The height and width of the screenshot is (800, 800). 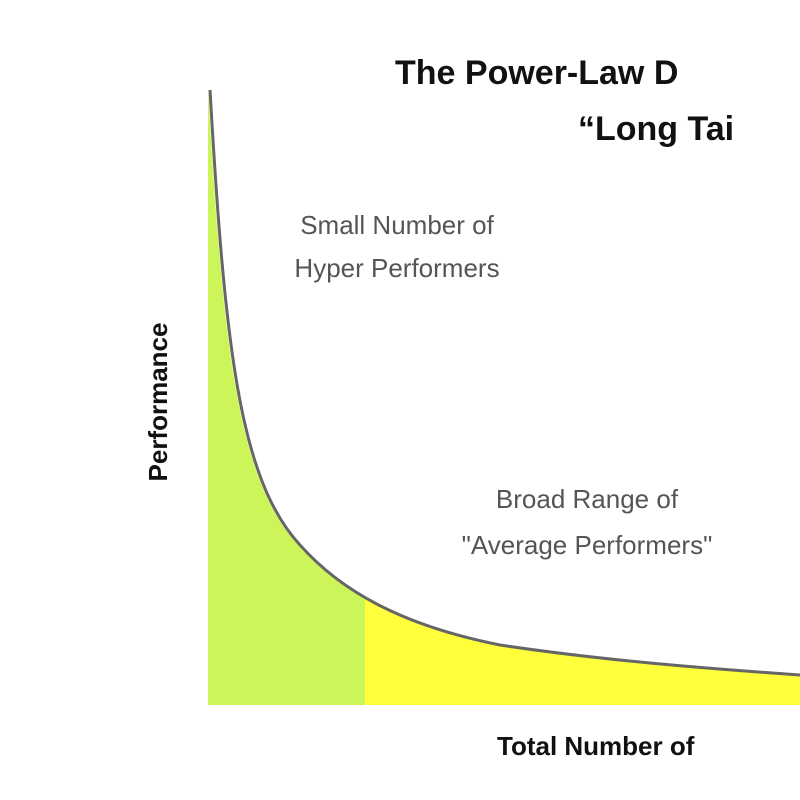 What do you see at coordinates (587, 499) in the screenshot?
I see `average-note: Broad Range of` at bounding box center [587, 499].